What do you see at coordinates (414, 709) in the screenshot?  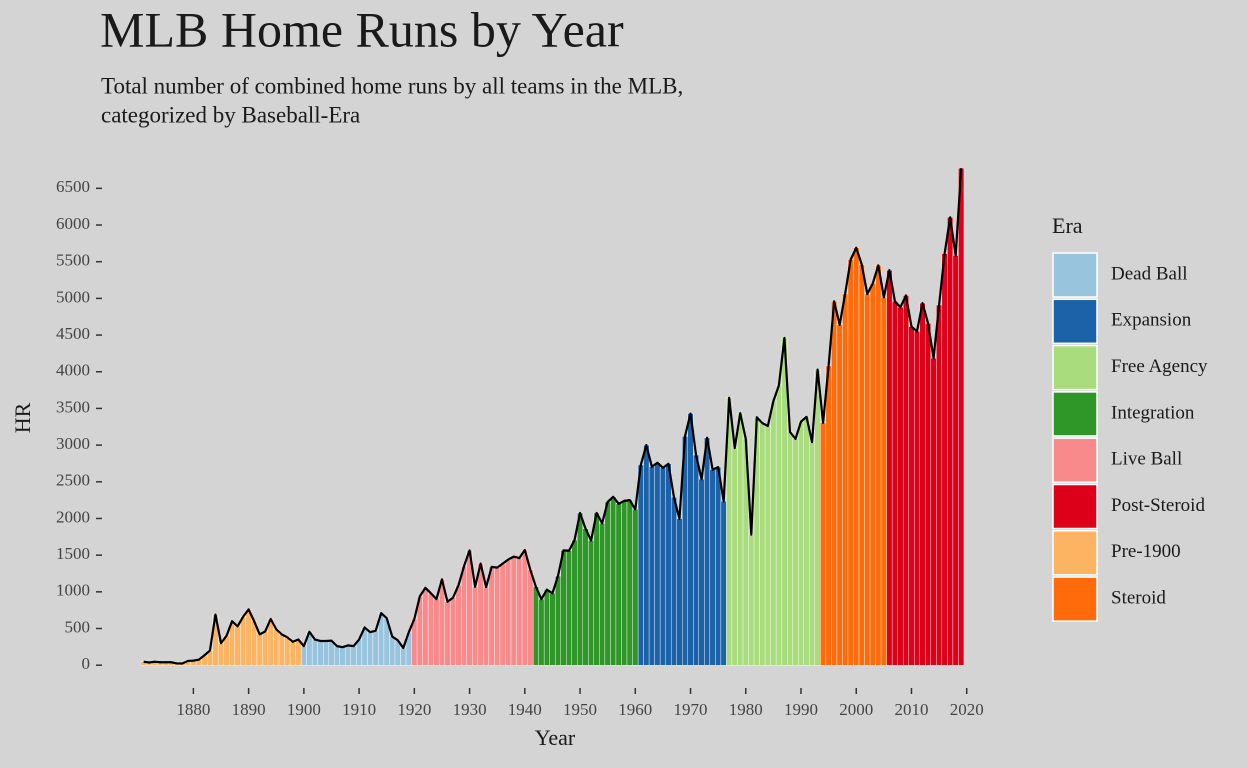 I see `x-tick-label: 1920` at bounding box center [414, 709].